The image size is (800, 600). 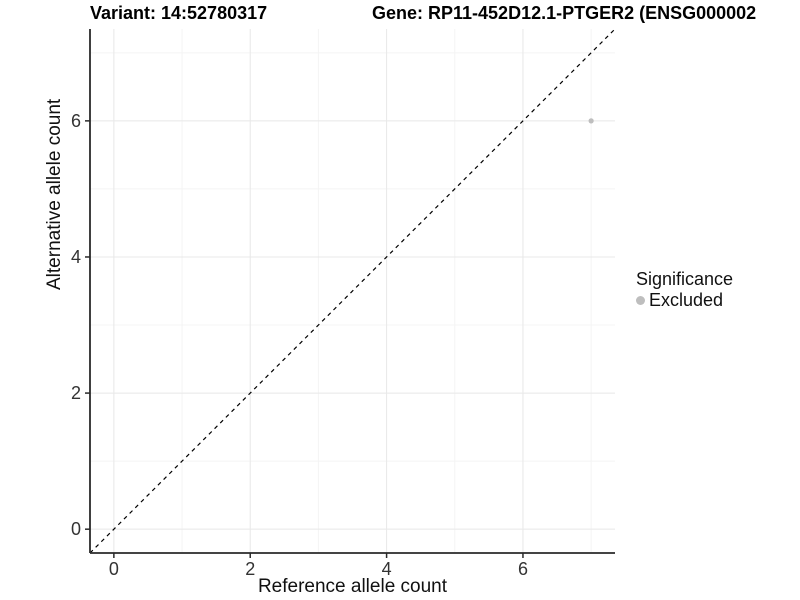 I want to click on y-tick-label: 0, so click(x=76, y=529).